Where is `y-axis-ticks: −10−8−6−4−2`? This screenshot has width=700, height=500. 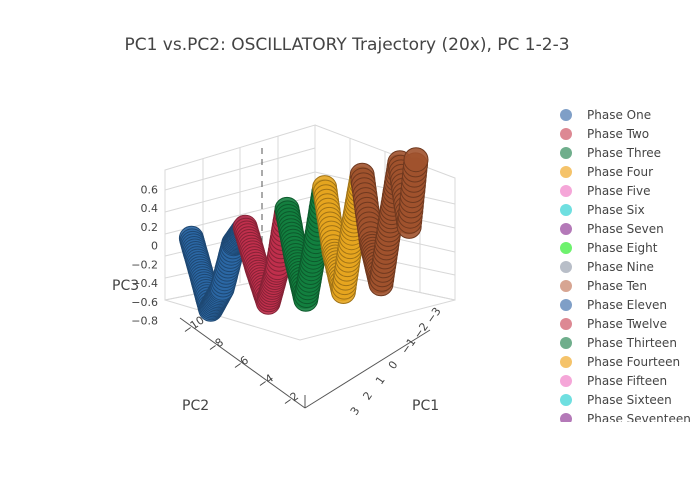
y-axis-ticks: −10−8−6−4−2 is located at coordinates (240, 361).